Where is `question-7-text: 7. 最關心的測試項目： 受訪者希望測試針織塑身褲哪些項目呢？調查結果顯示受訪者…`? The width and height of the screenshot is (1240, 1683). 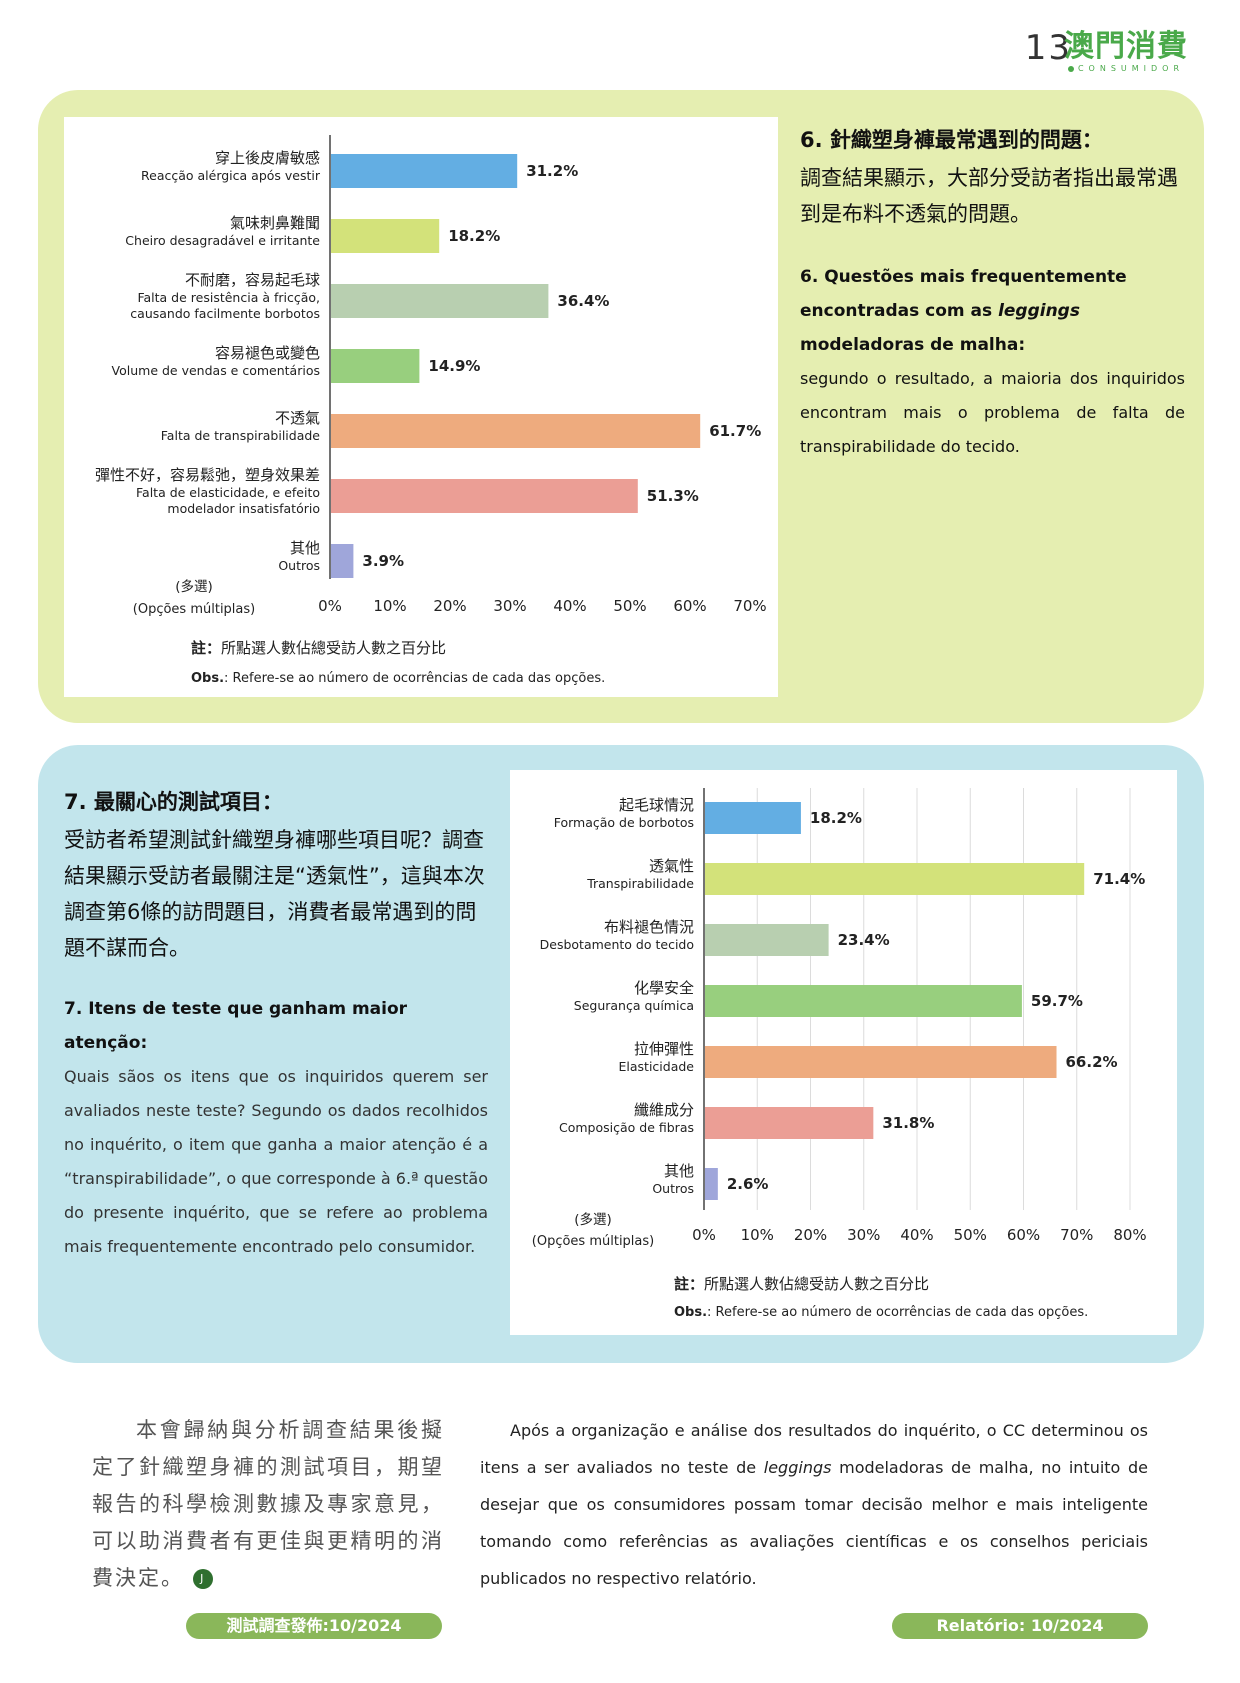 question-7-text: 7. 最關心的測試項目： 受訪者希望測試針織塑身褲哪些項目呢？調查結果顯示受訪者… is located at coordinates (276, 1025).